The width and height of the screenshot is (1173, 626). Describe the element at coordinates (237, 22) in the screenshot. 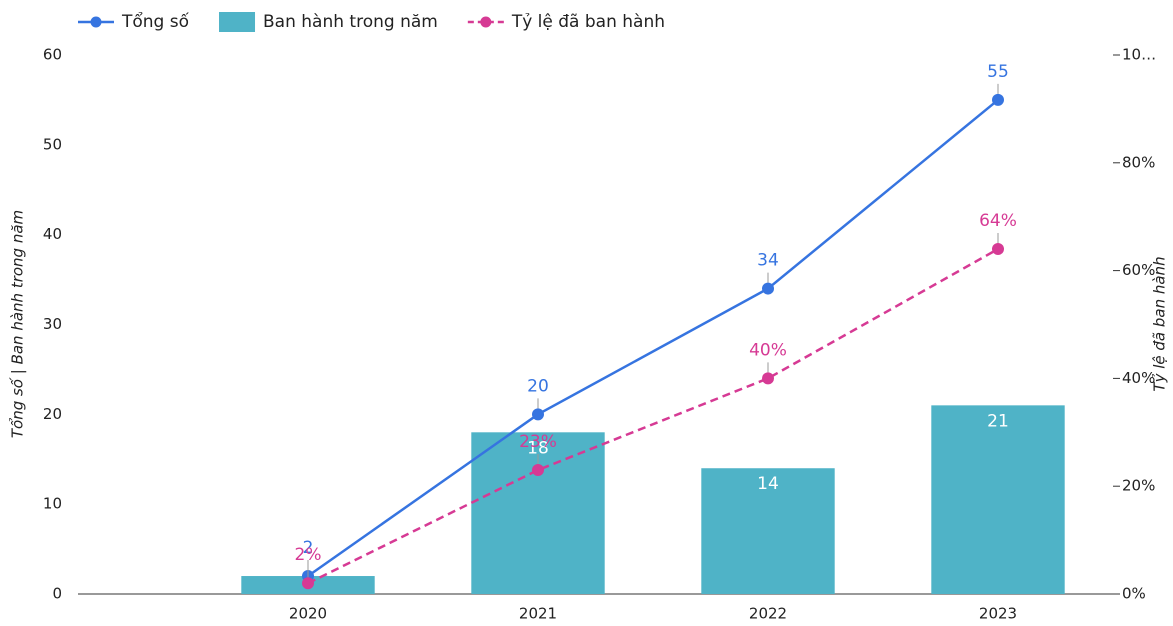

I see `legend-swatch` at that location.